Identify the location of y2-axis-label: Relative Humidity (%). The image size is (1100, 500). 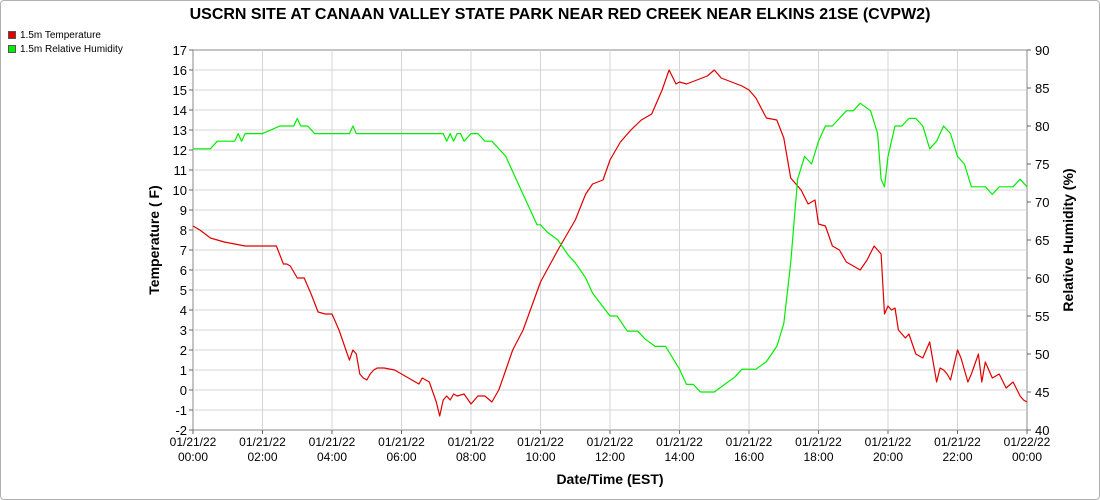
(1068, 239).